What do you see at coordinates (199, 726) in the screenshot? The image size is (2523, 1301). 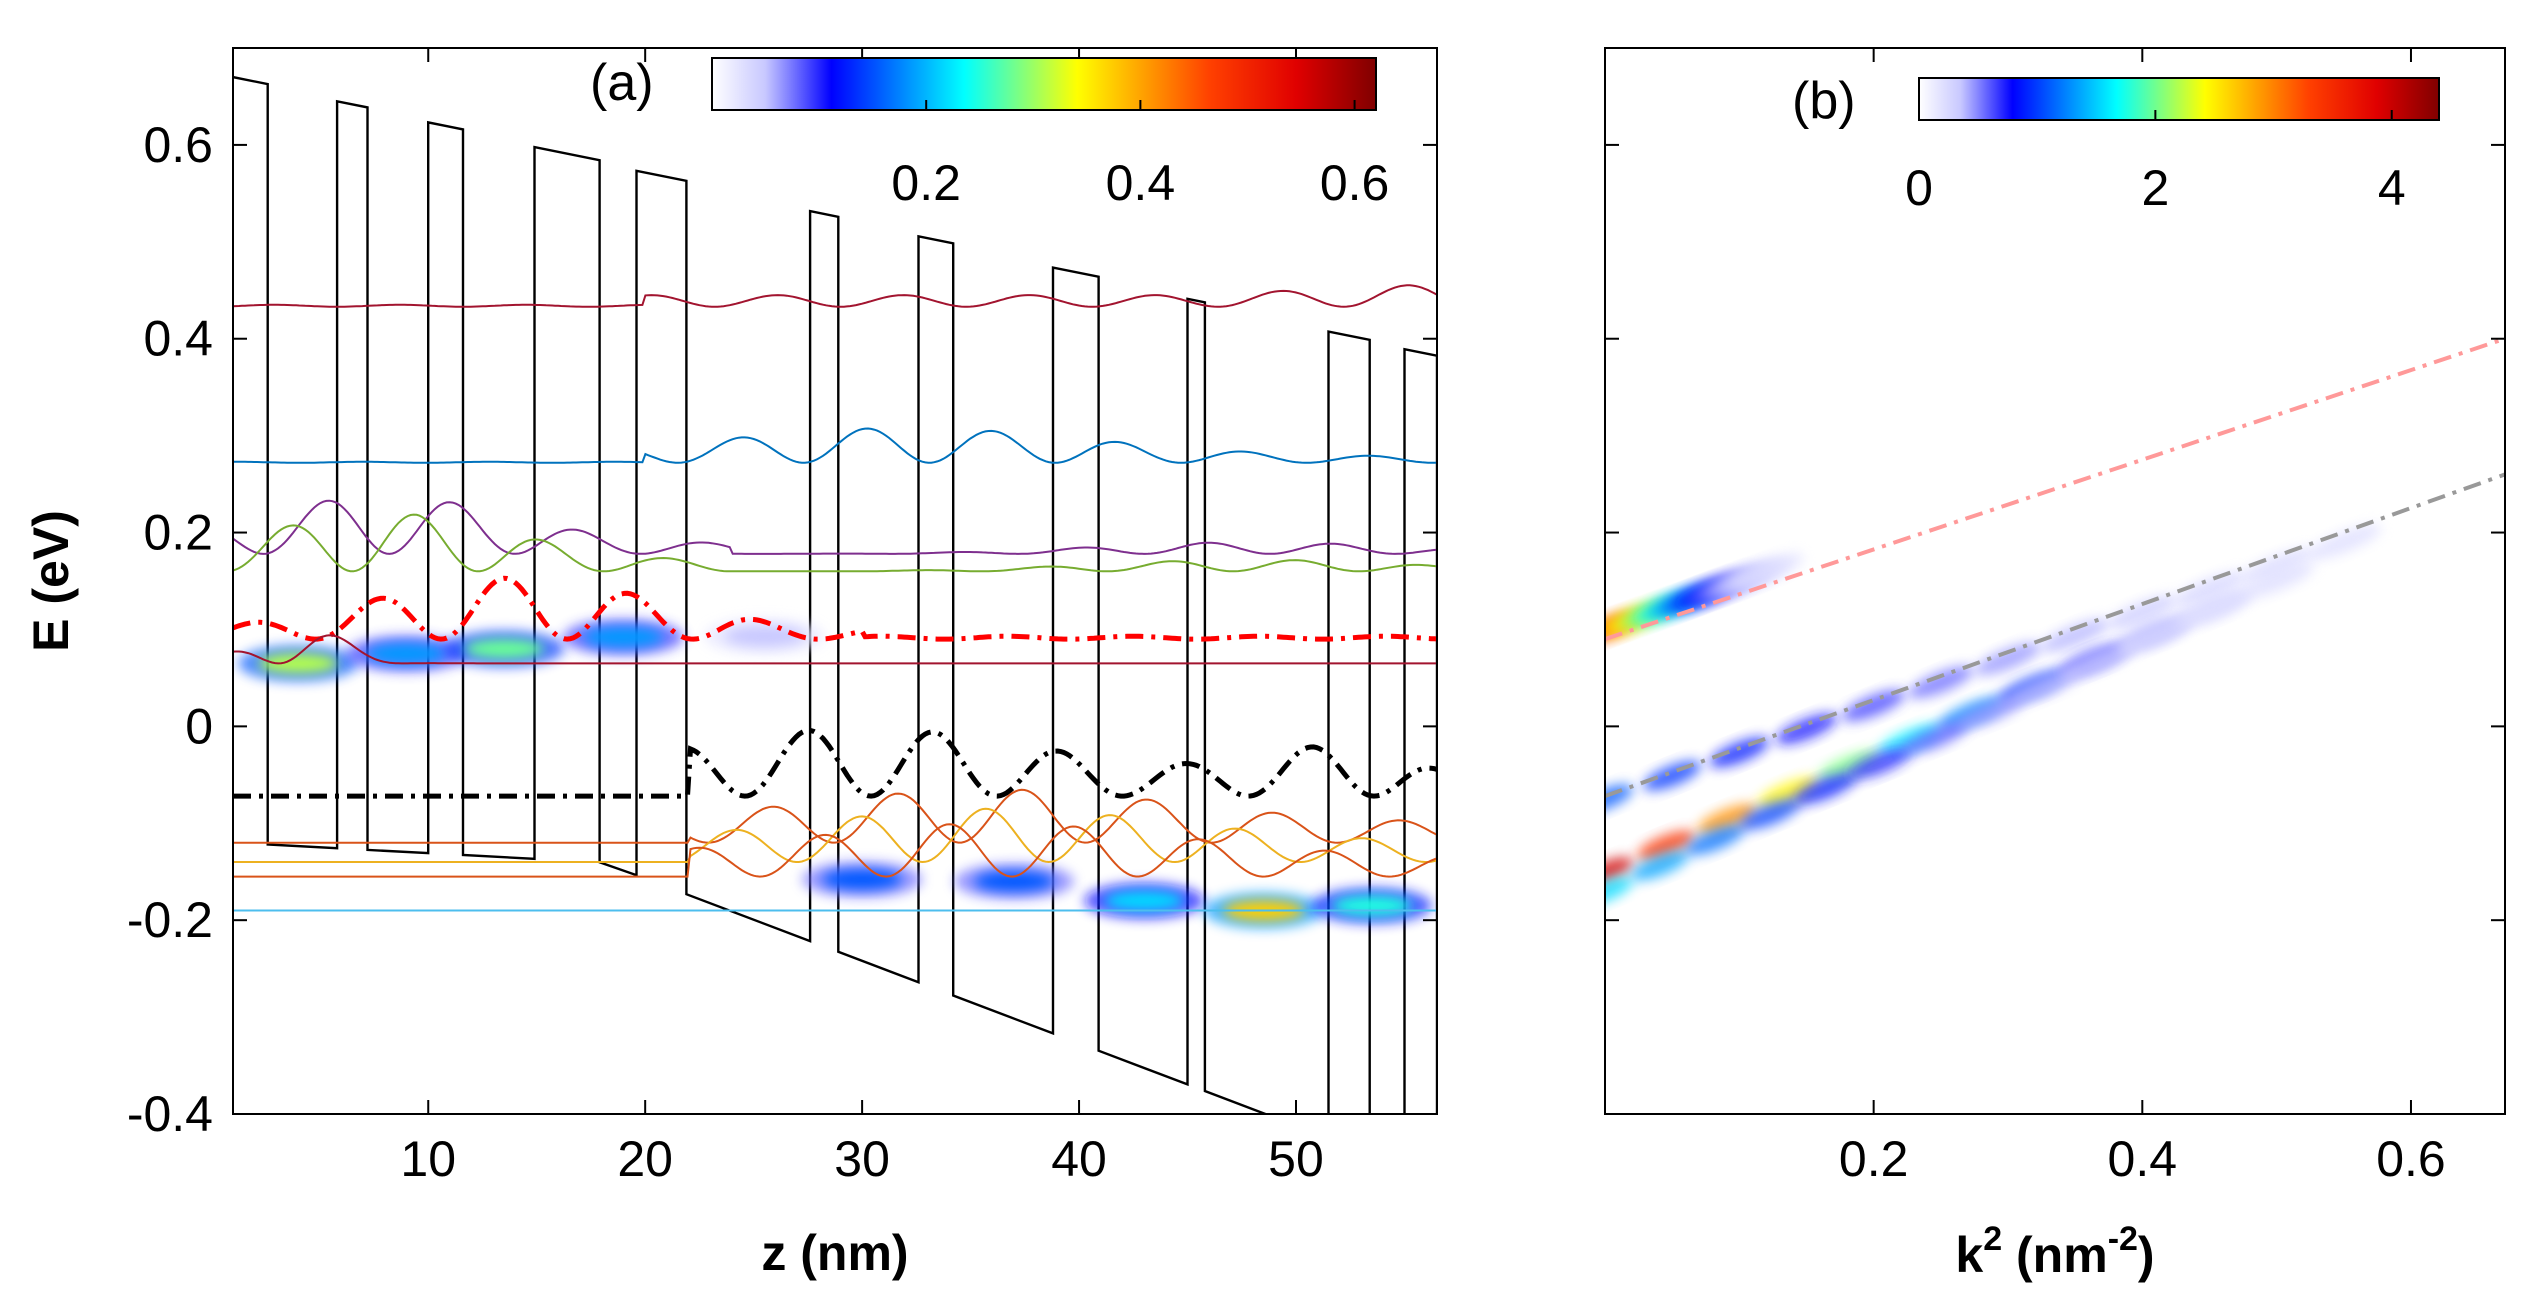 I see `panel-a-ytick-label: 0` at bounding box center [199, 726].